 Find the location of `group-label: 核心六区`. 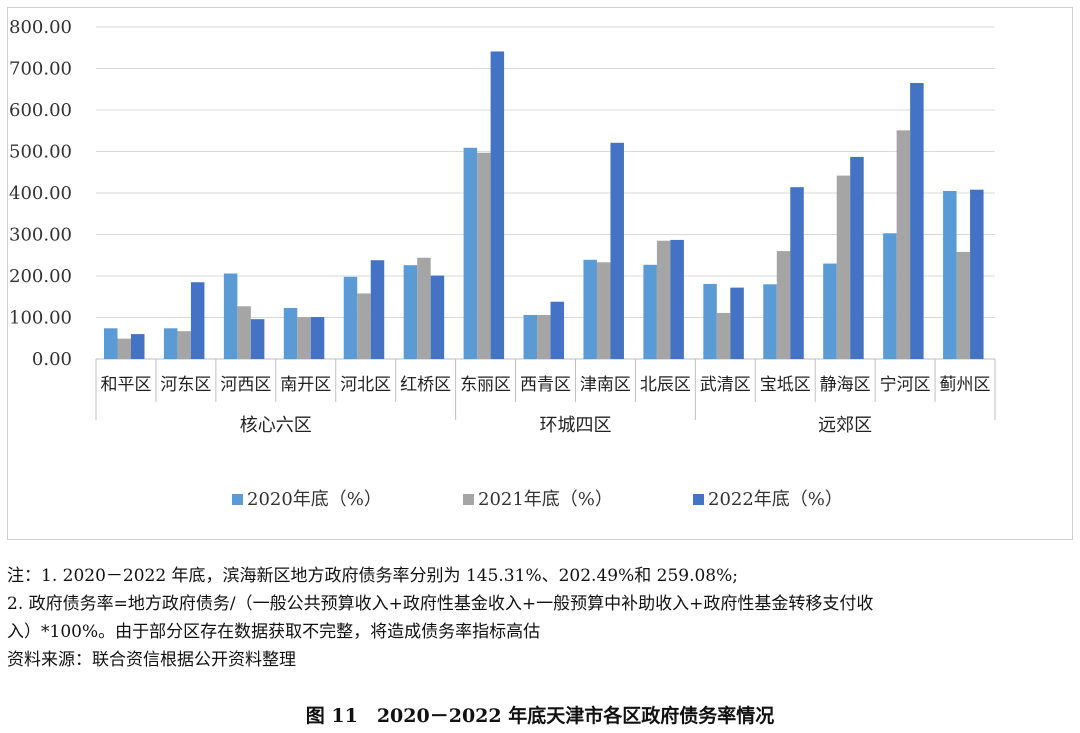

group-label: 核心六区 is located at coordinates (276, 425).